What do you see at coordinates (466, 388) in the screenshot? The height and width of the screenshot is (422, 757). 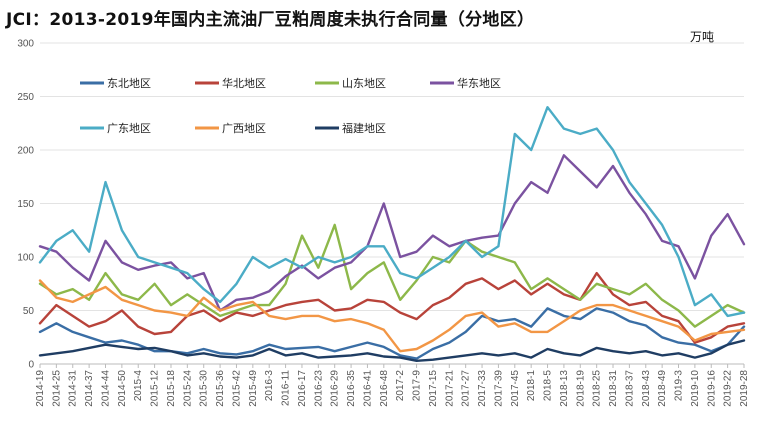 I see `x-tick-label: 2017-27` at bounding box center [466, 388].